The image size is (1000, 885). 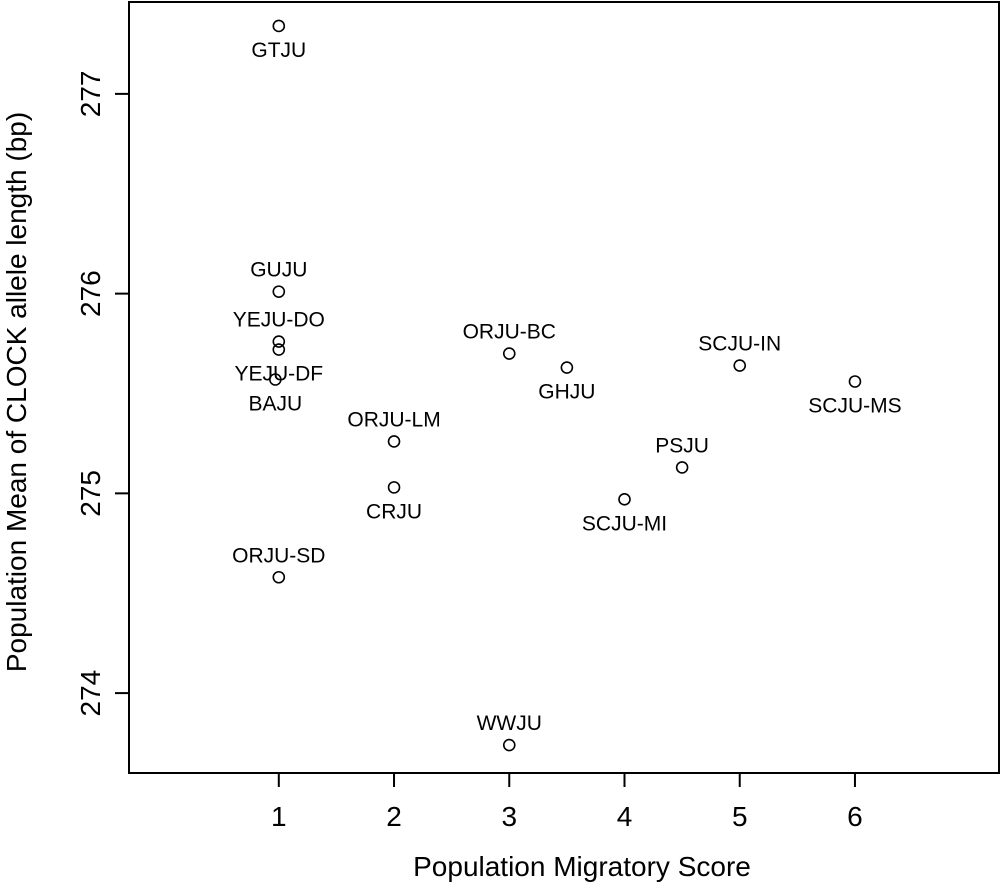 I want to click on point-label: YEJU-DF, so click(x=278, y=374).